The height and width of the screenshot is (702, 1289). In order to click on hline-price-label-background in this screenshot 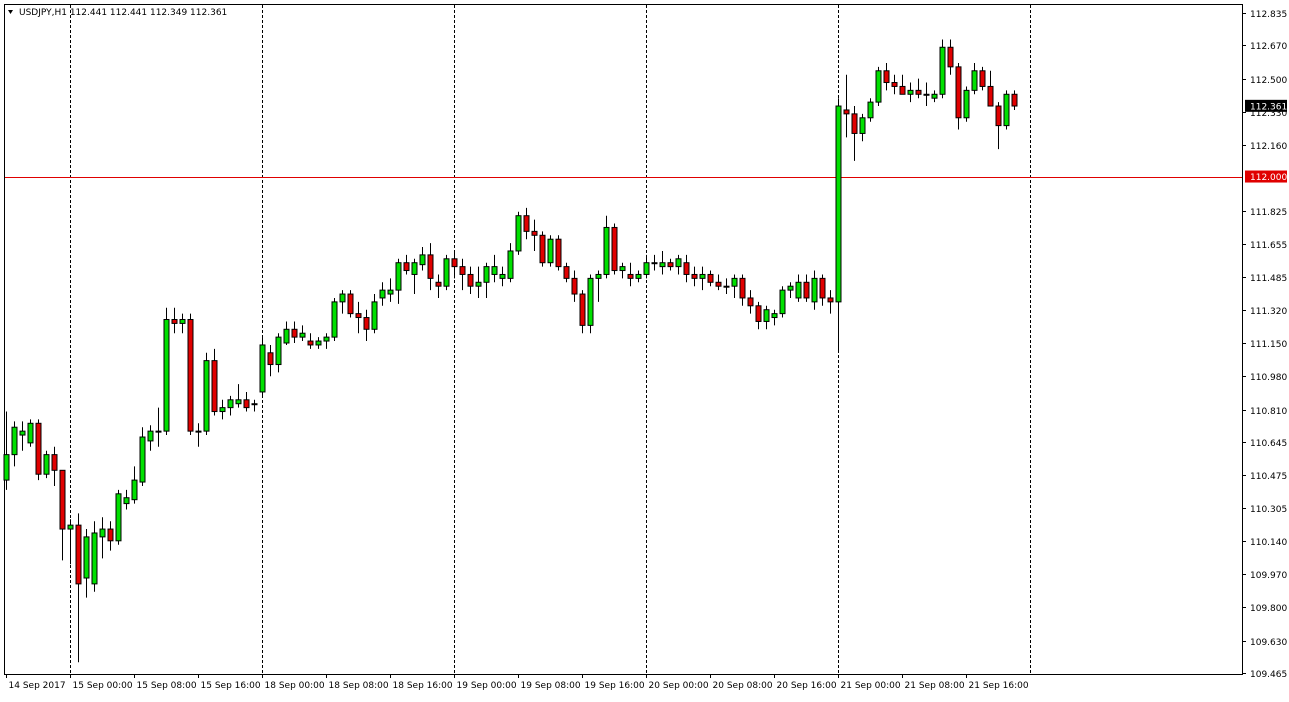, I will do `click(1266, 176)`.